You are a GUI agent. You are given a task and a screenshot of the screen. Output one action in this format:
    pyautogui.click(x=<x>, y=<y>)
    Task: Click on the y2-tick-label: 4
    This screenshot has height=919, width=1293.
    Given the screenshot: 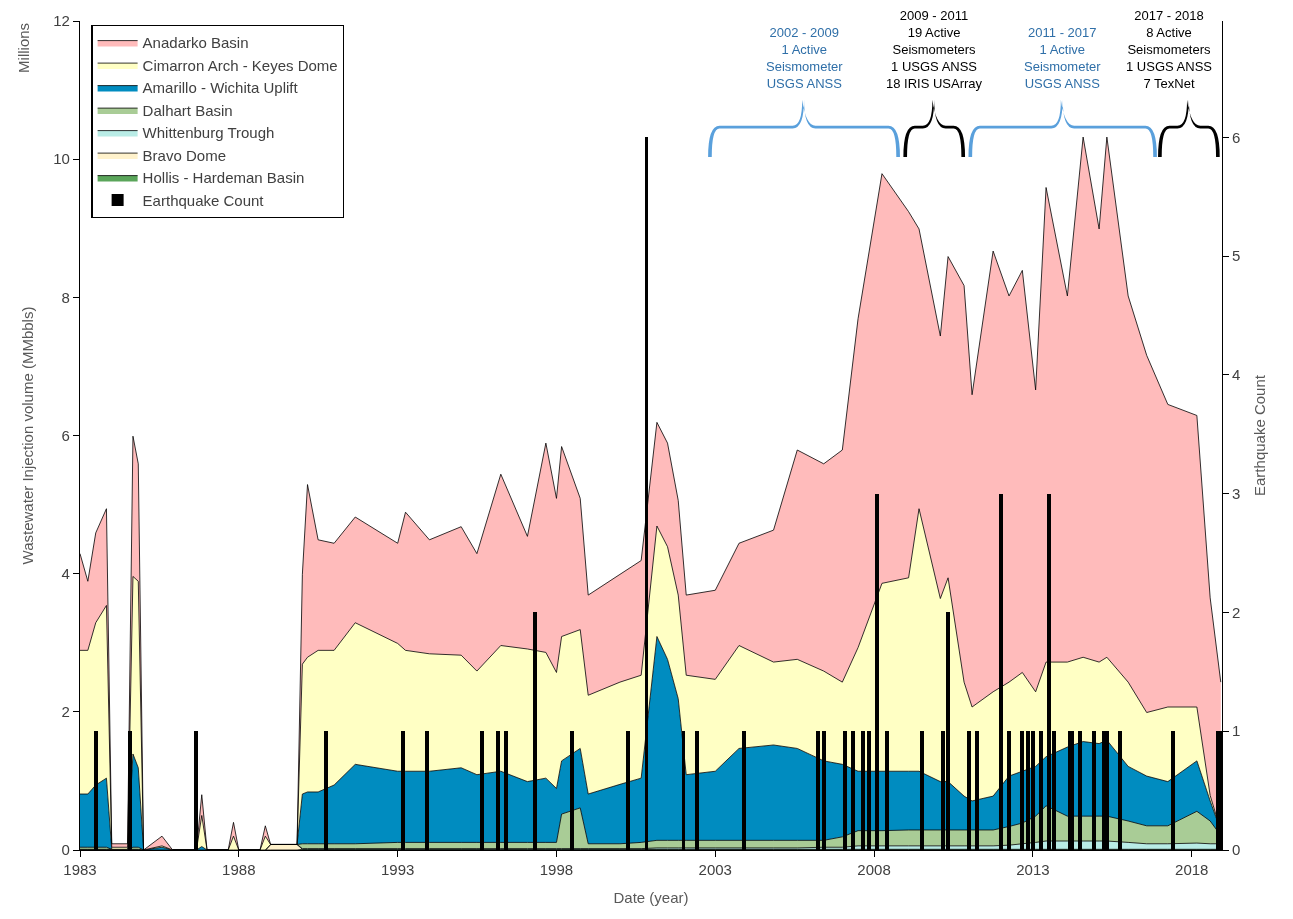 What is the action you would take?
    pyautogui.click(x=1236, y=375)
    